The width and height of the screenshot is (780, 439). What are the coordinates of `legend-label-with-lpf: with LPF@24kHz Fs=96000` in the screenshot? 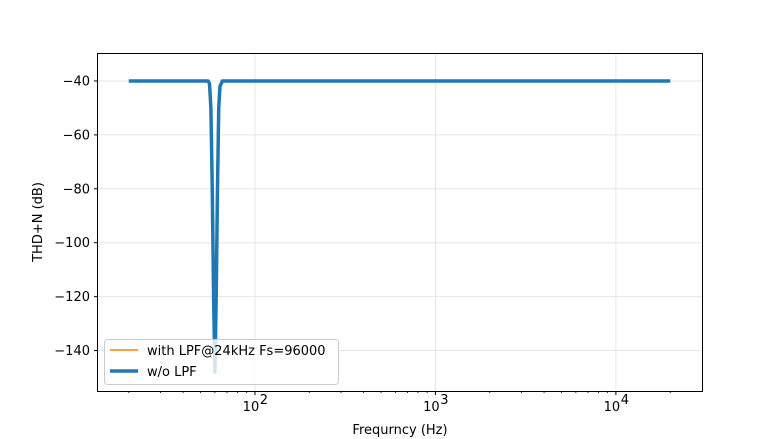 It's located at (236, 351).